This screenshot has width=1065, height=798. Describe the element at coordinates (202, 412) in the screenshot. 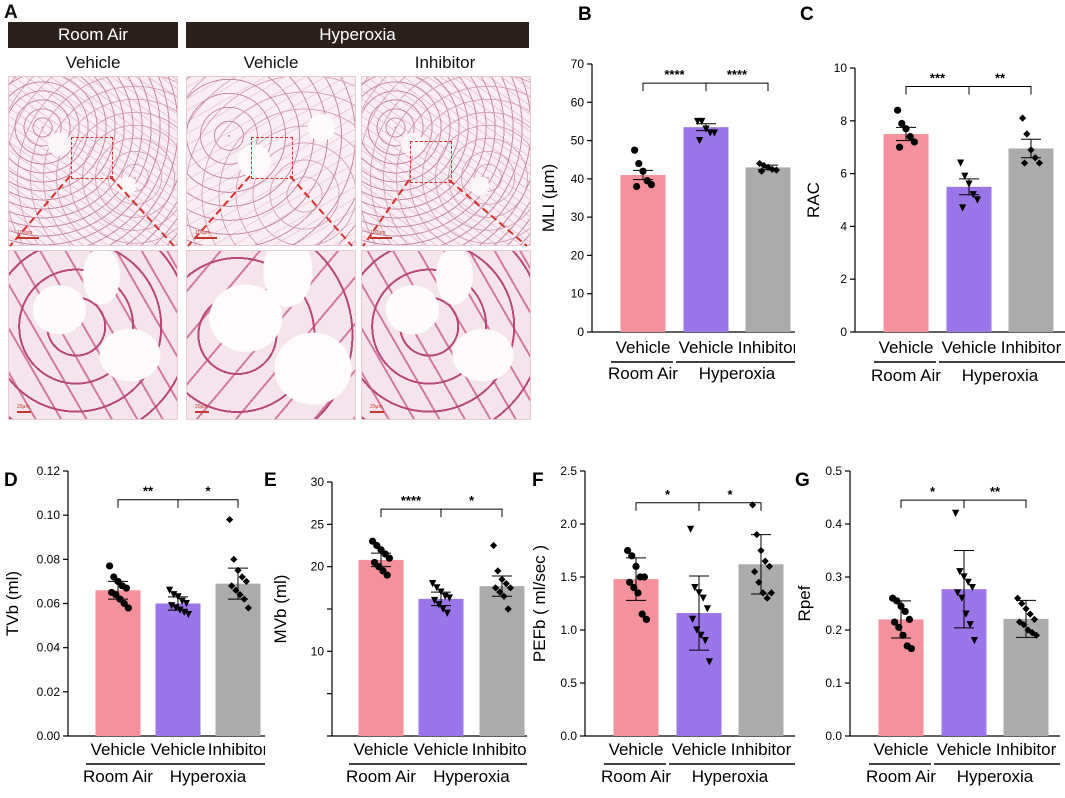

I see `scale-bar` at that location.